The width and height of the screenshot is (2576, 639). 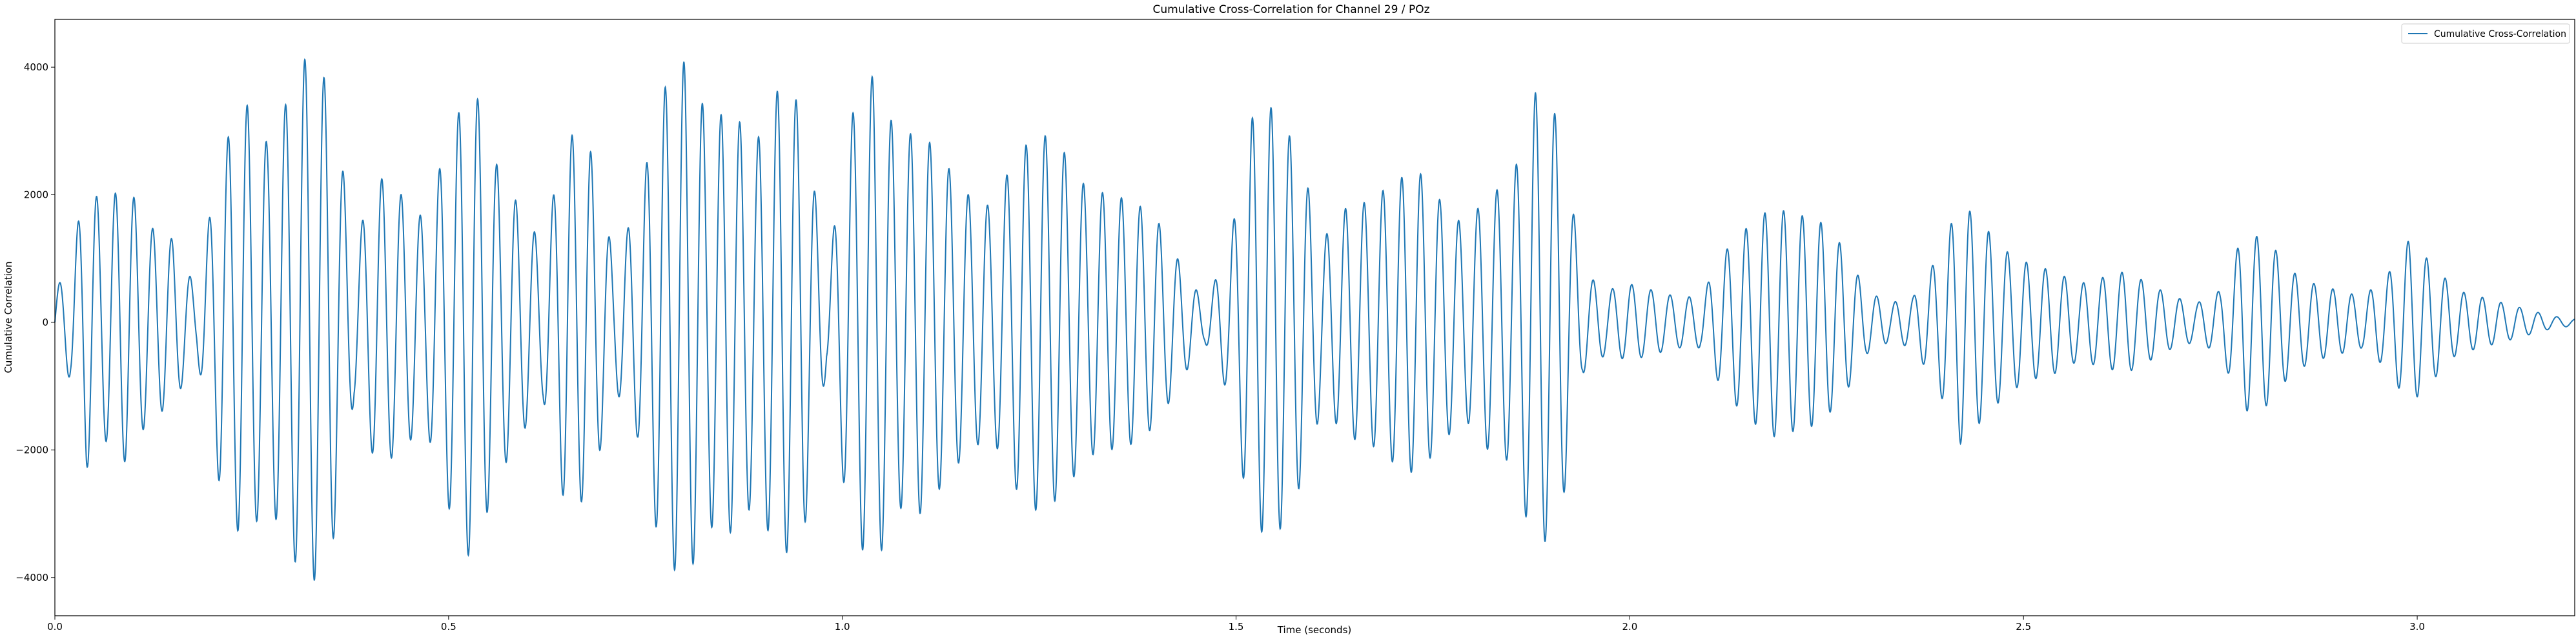 I want to click on x-tick-label: 2.5, so click(x=2023, y=627).